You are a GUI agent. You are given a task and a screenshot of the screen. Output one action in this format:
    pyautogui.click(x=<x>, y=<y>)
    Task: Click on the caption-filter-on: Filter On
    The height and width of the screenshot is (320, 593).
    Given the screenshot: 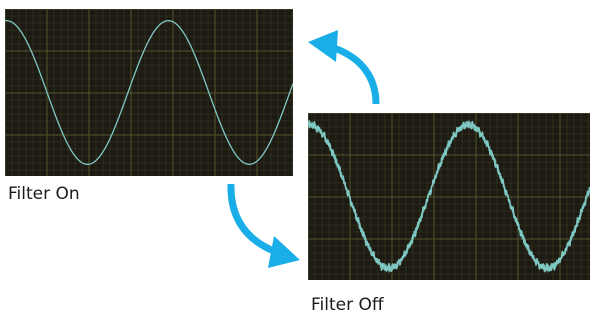 What is the action you would take?
    pyautogui.click(x=44, y=194)
    